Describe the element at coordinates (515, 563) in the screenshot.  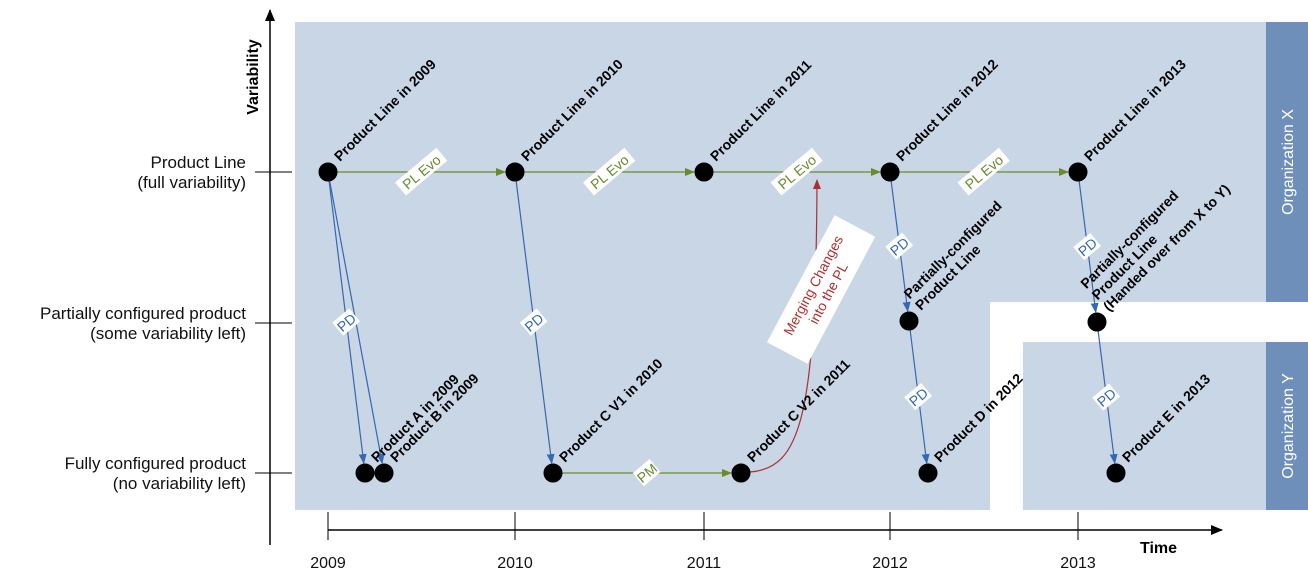
I see `year-label-2010: 2010` at that location.